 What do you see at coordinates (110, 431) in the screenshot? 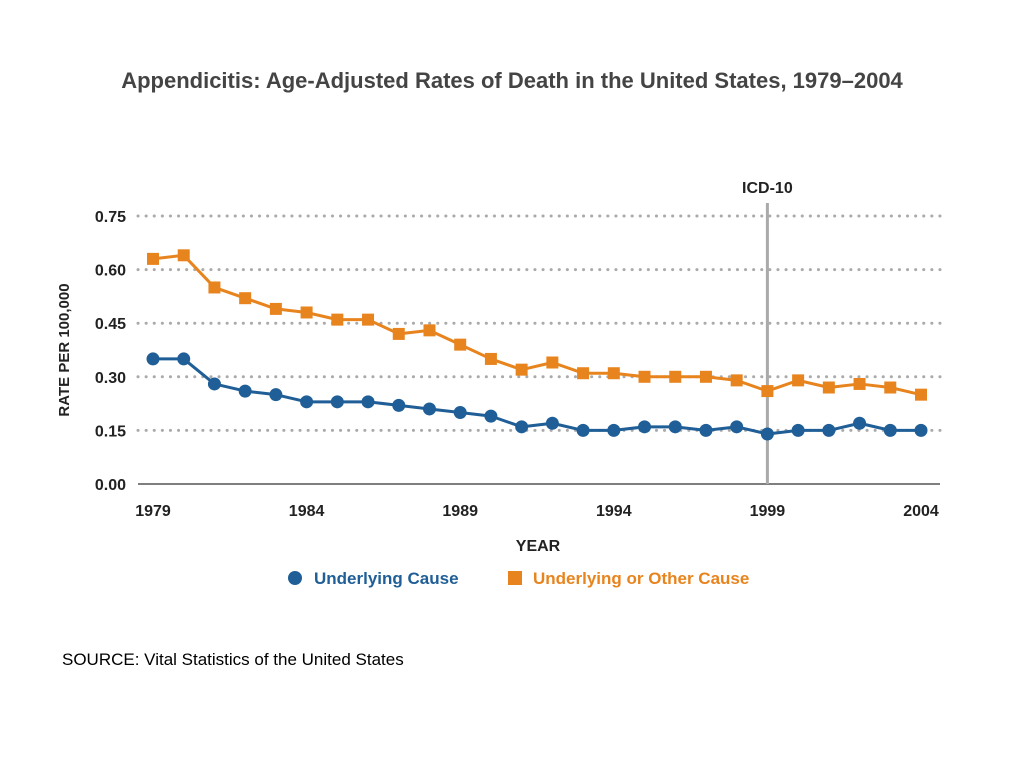
I see `y-tick-label: 0.15` at bounding box center [110, 431].